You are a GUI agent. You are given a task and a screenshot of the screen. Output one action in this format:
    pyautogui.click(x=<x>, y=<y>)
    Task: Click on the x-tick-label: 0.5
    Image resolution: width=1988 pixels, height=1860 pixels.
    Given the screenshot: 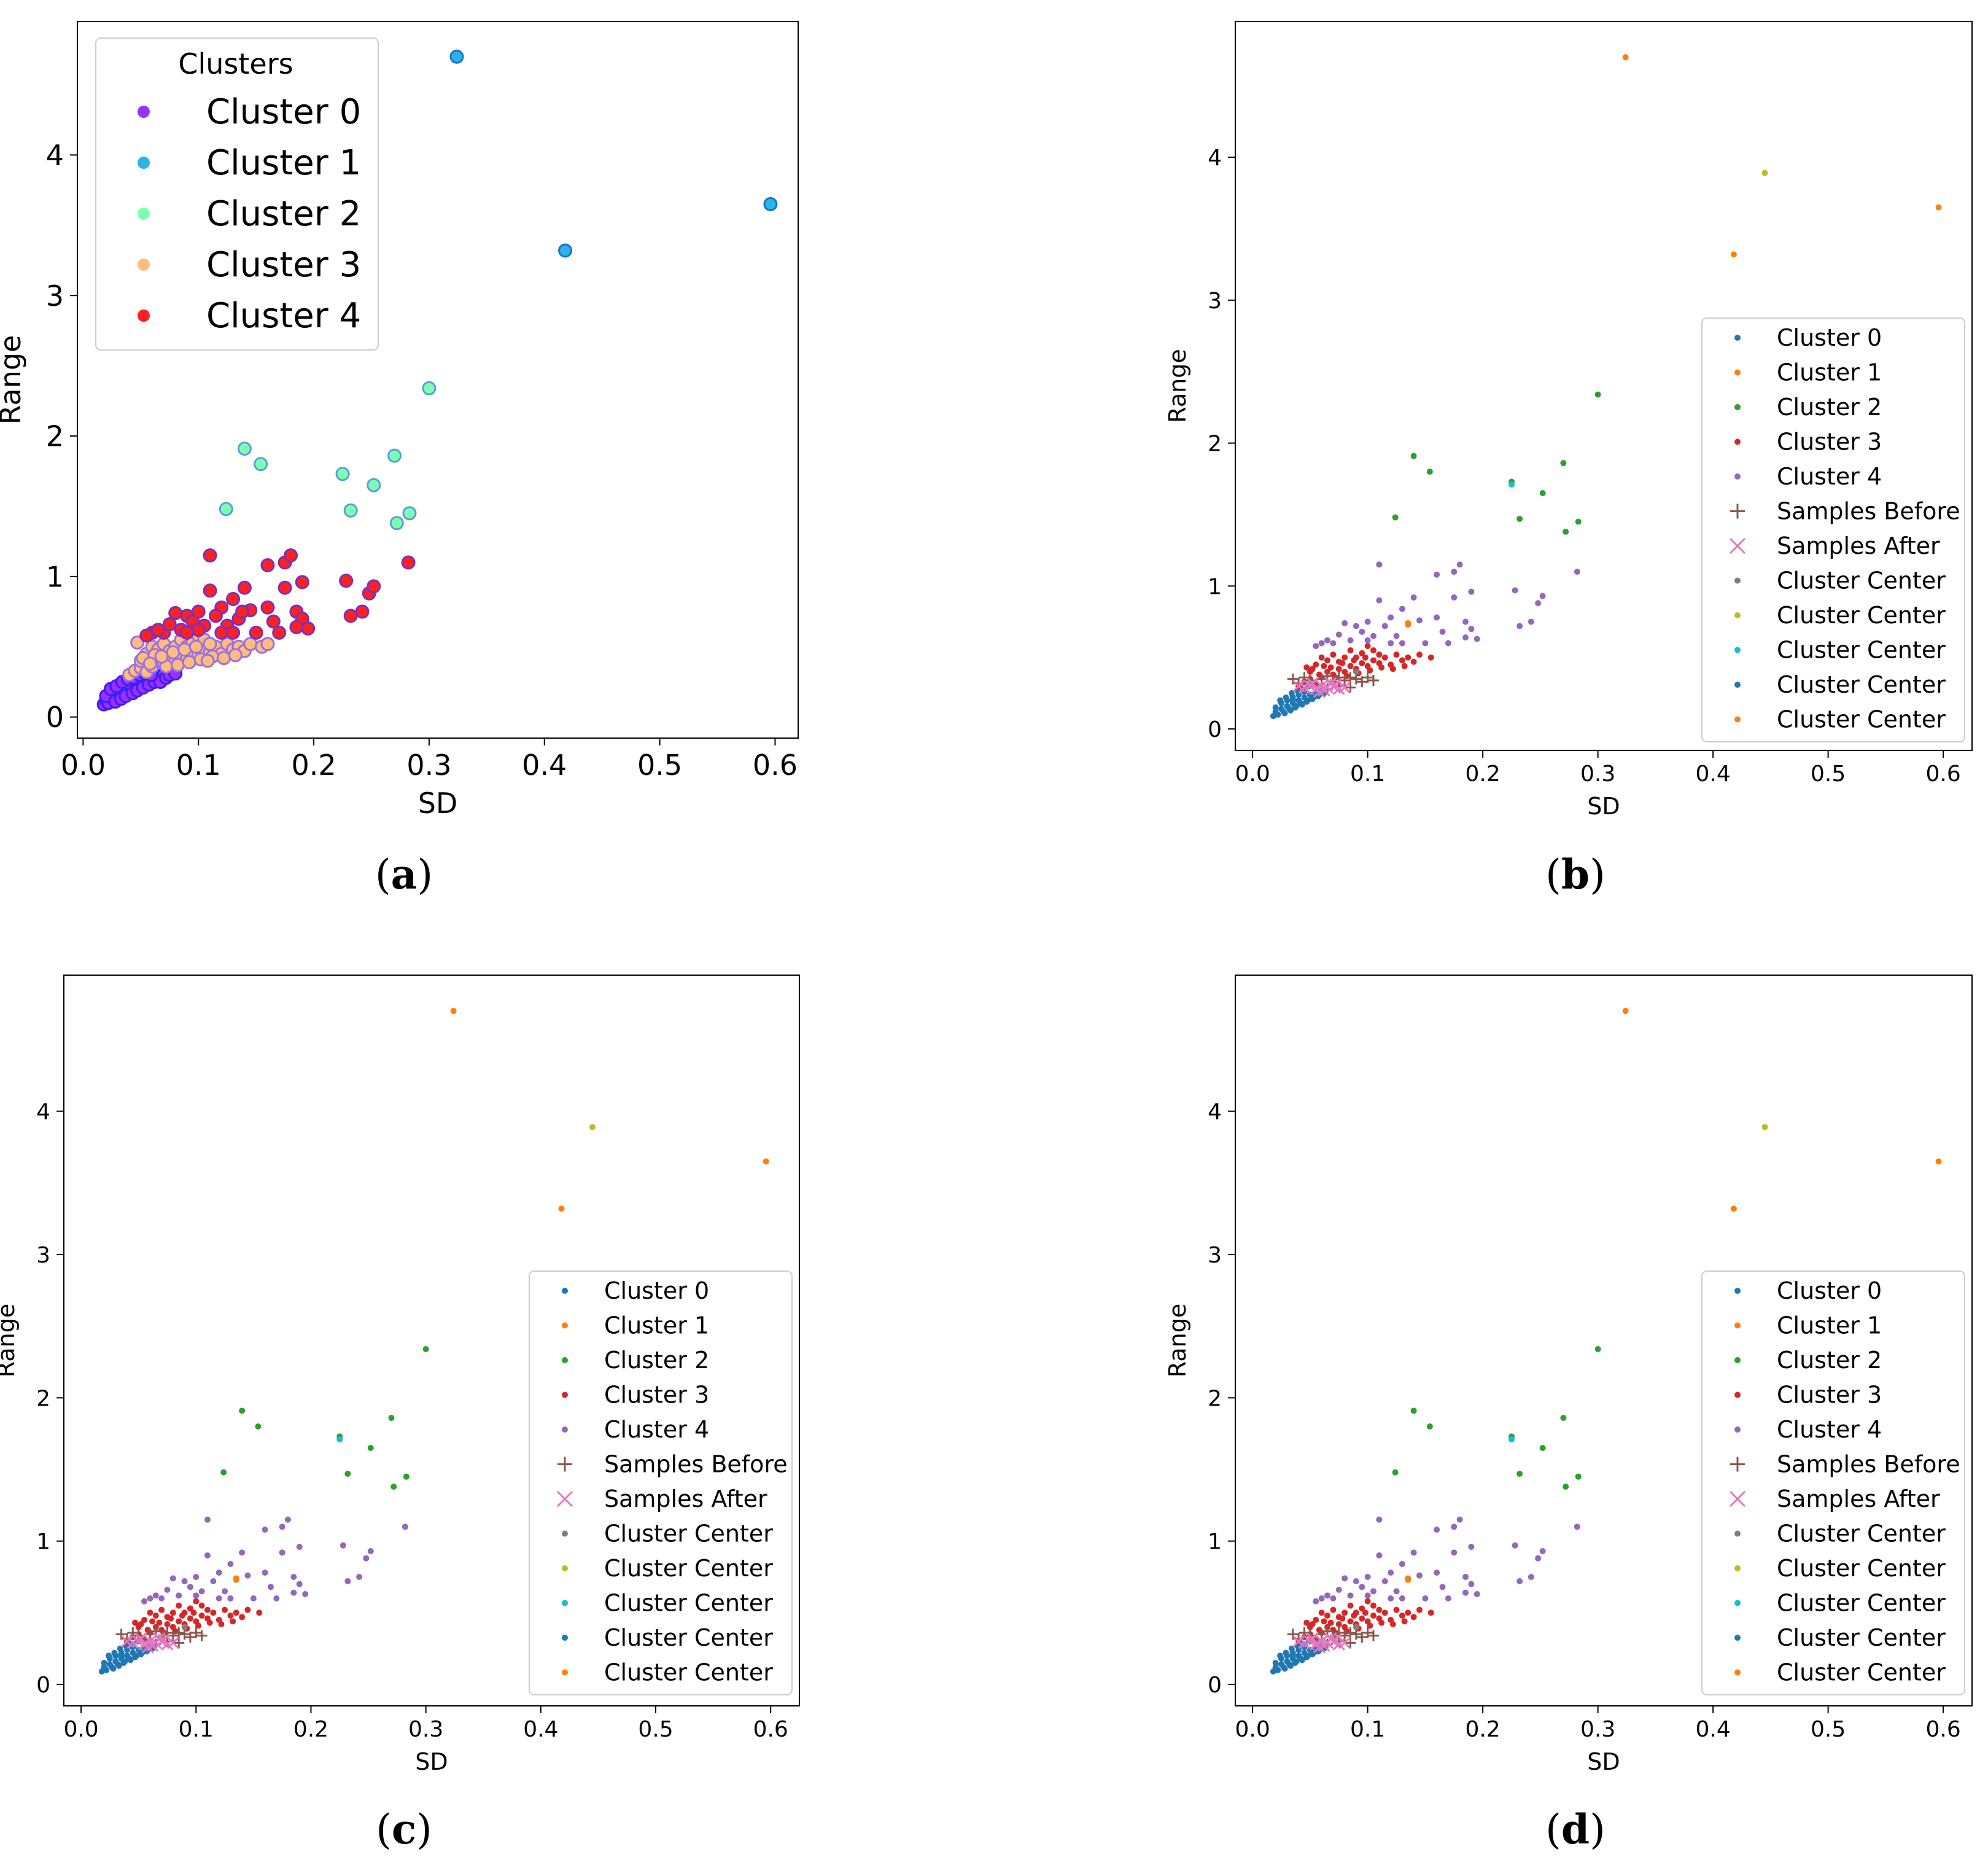 What is the action you would take?
    pyautogui.click(x=655, y=1729)
    